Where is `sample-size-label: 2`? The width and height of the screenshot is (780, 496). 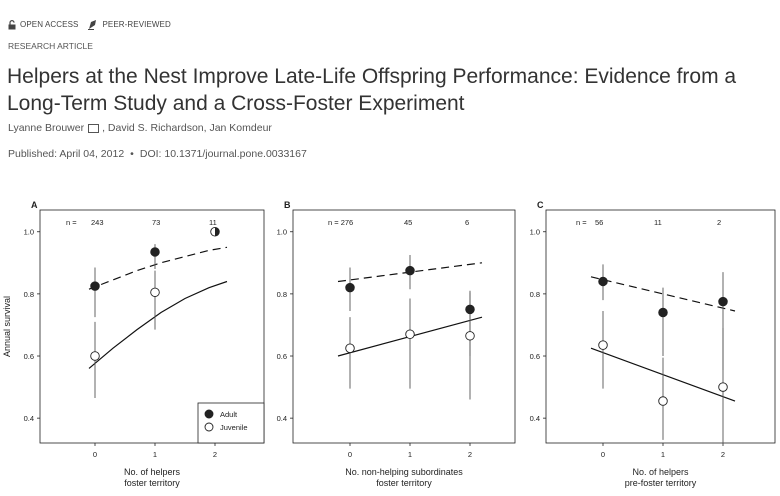 sample-size-label: 2 is located at coordinates (719, 222).